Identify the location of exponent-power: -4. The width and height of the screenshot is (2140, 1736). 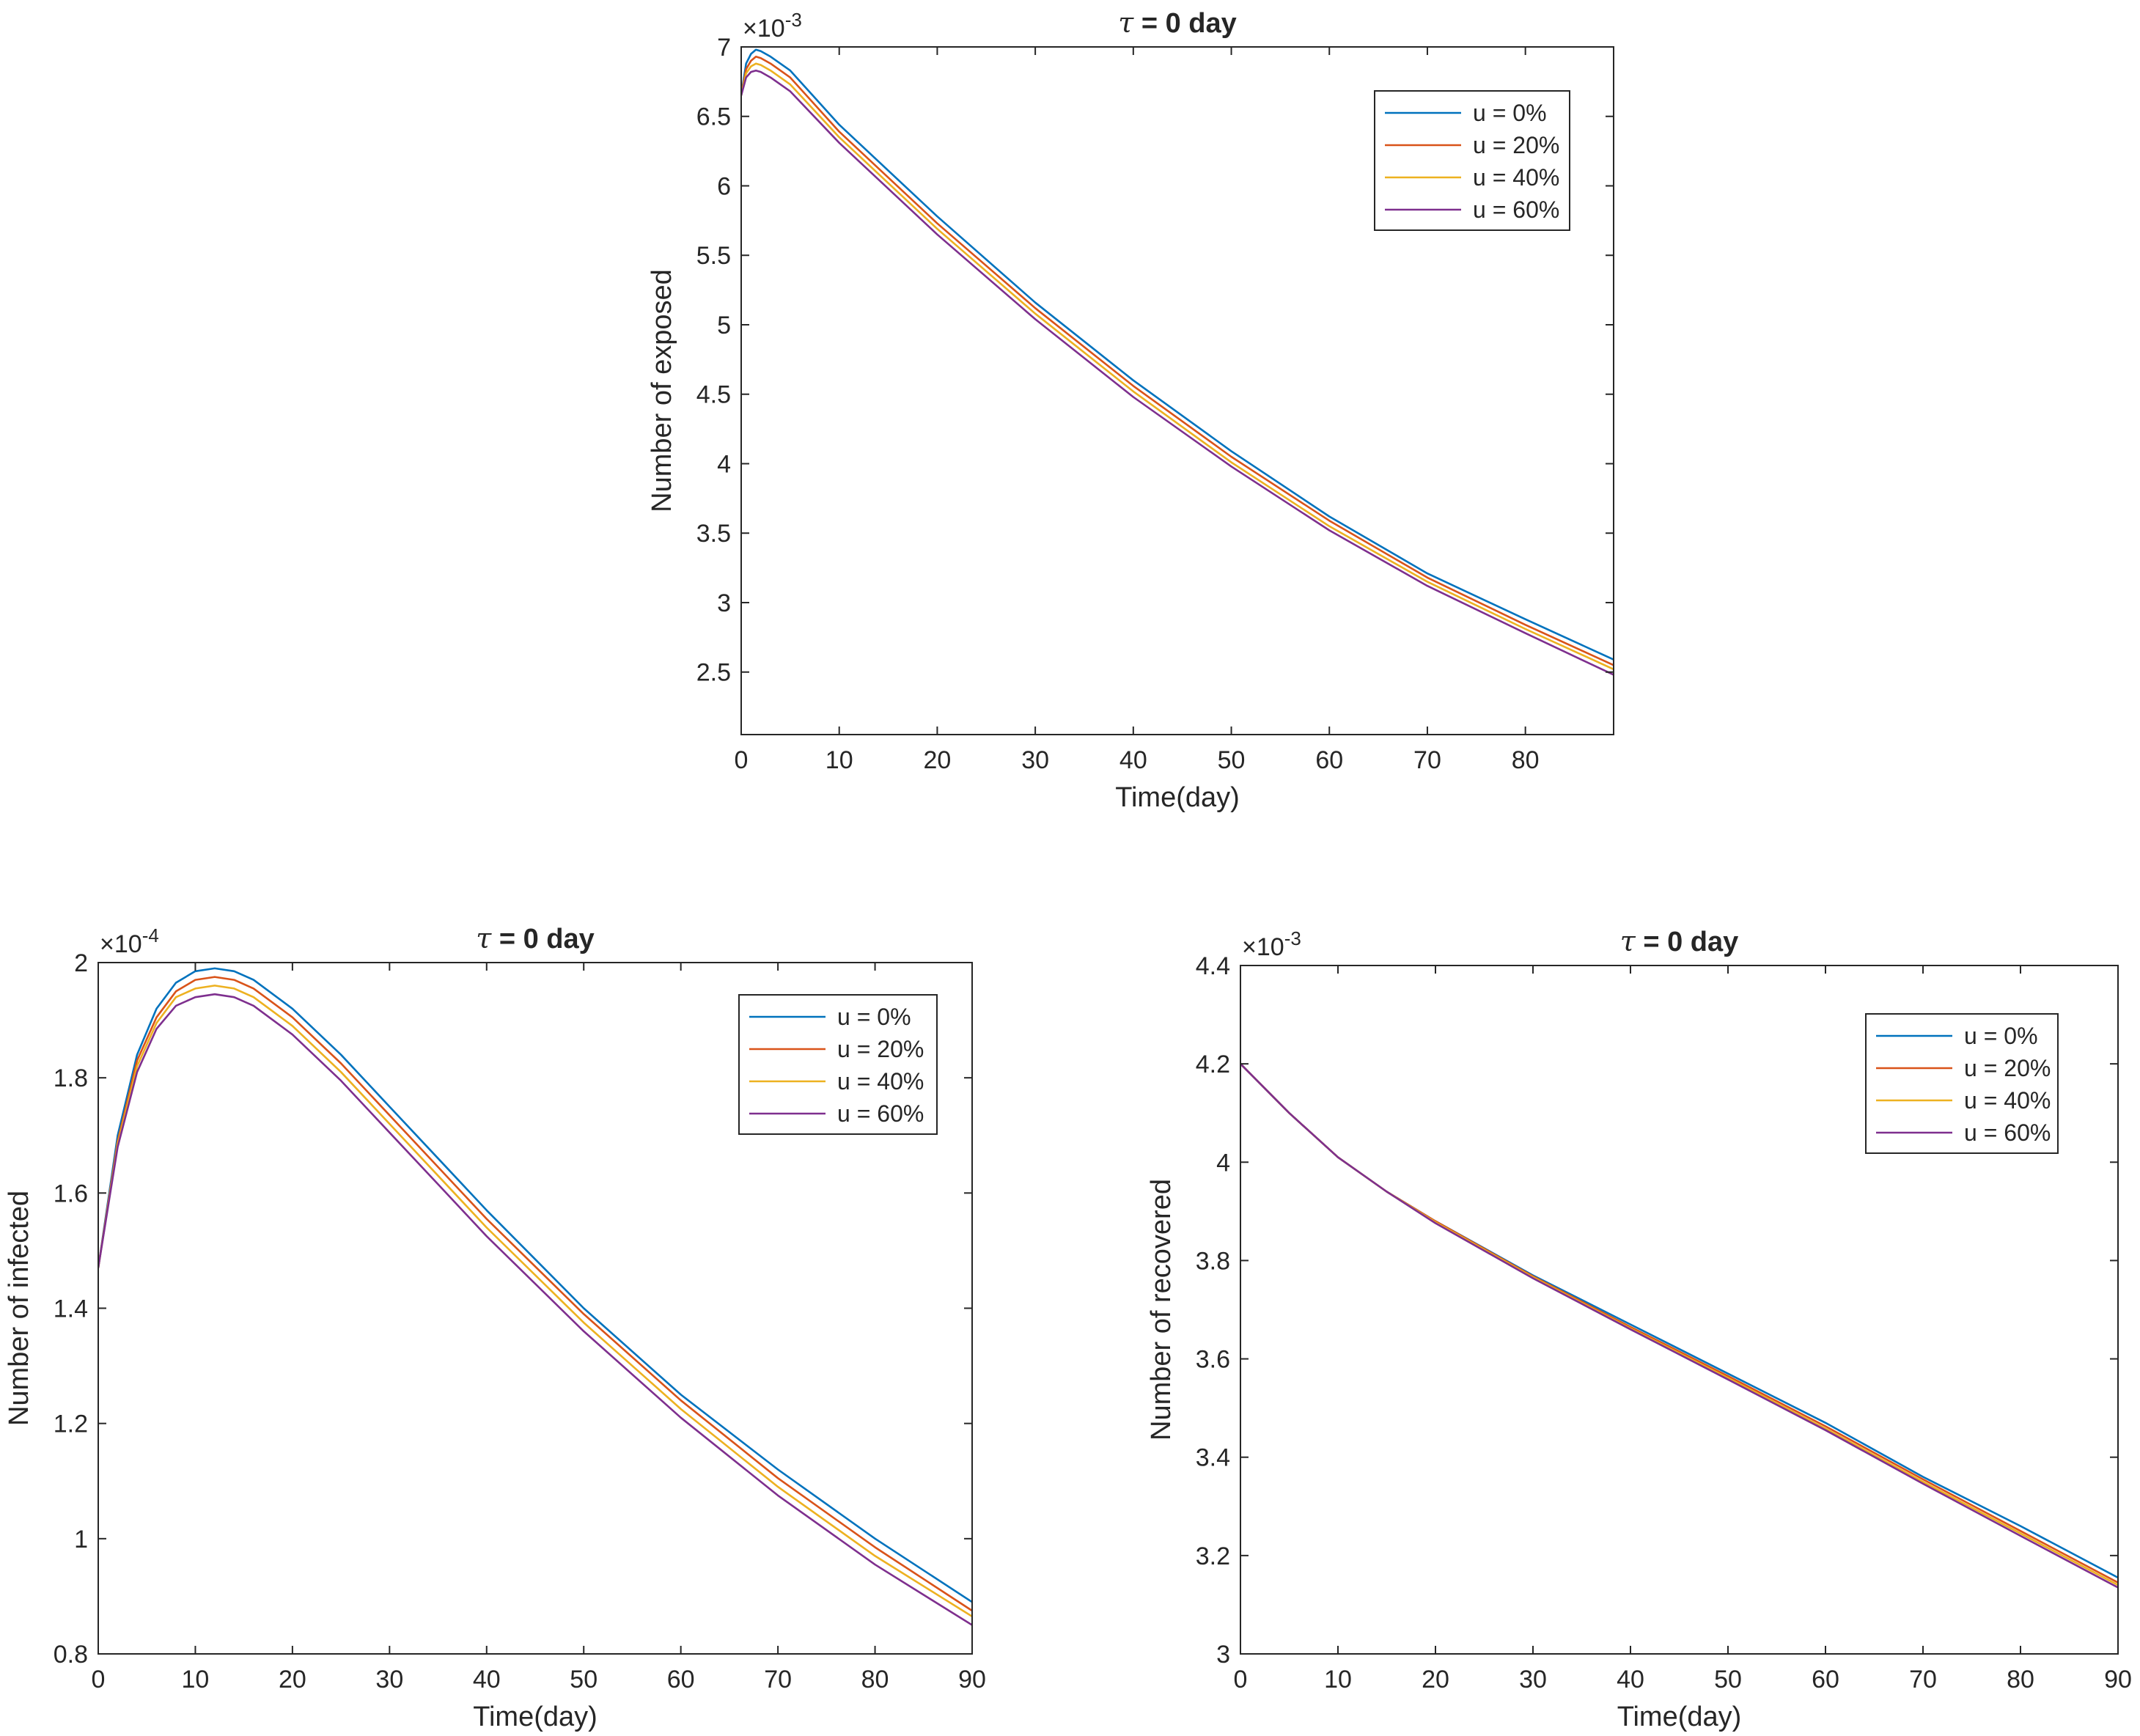
(150, 935).